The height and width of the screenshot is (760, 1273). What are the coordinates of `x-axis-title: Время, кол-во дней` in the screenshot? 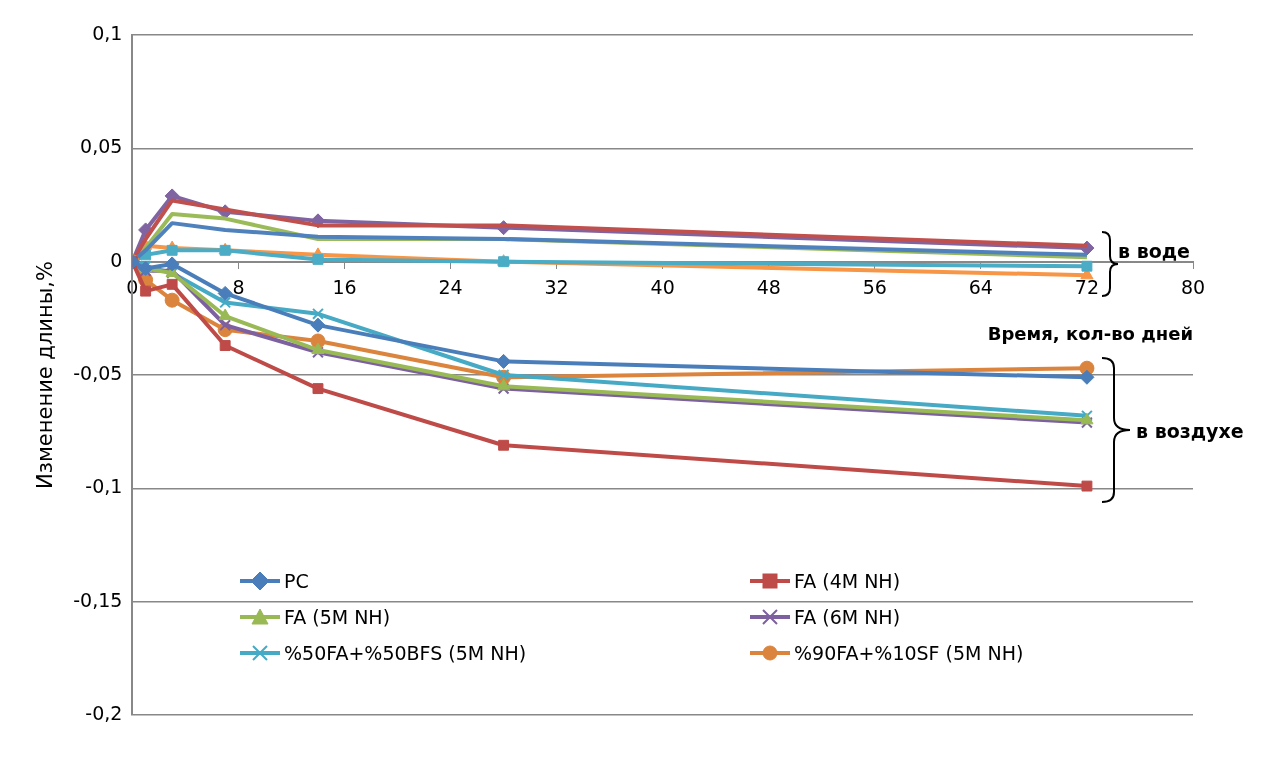 It's located at (1090, 333).